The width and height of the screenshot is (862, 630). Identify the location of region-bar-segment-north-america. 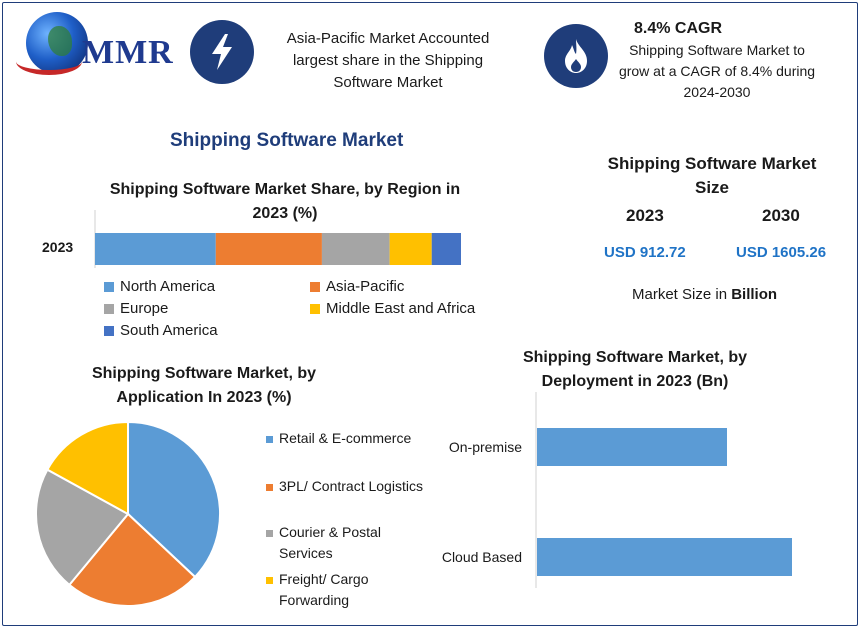
(155, 249).